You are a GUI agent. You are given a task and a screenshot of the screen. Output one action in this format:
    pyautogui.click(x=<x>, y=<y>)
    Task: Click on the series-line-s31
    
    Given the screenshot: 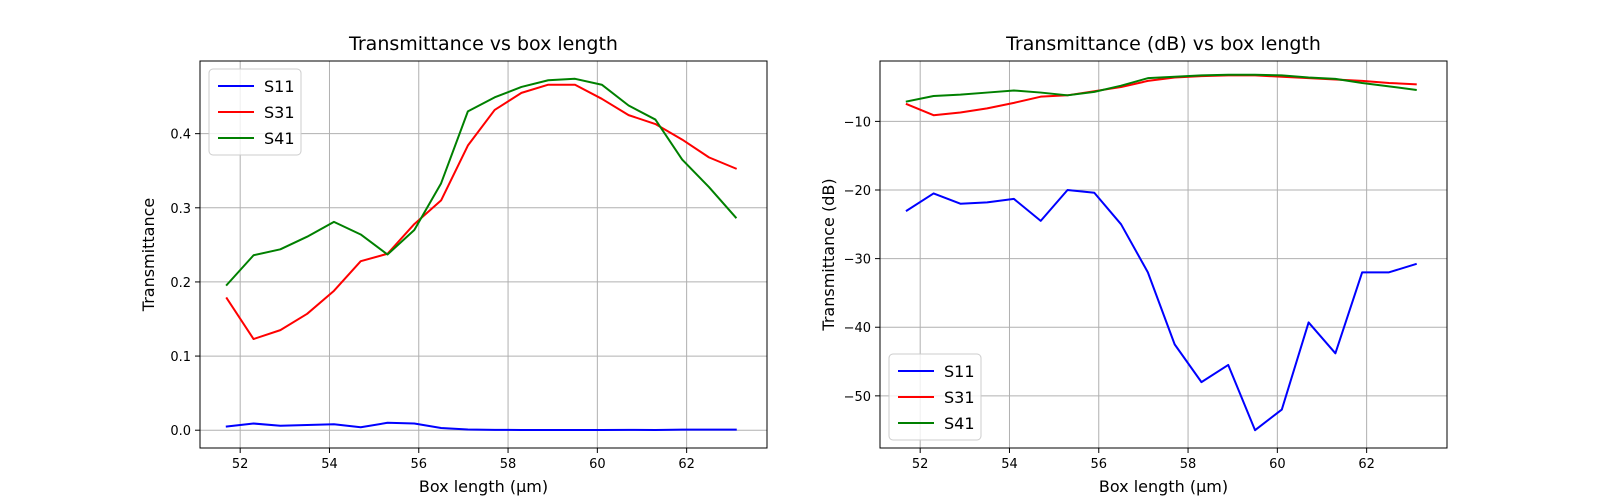 What is the action you would take?
    pyautogui.click(x=1161, y=95)
    